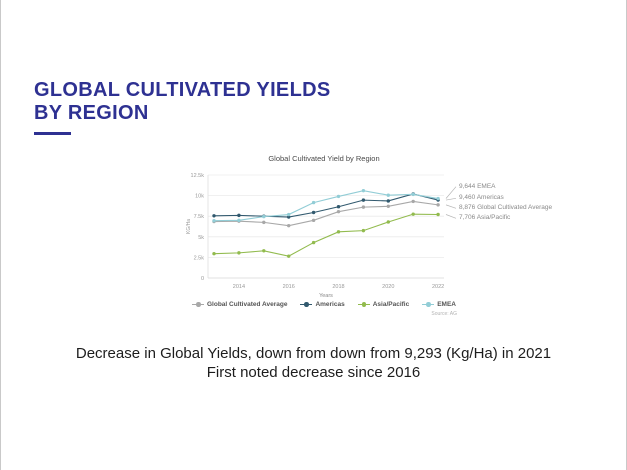 The width and height of the screenshot is (627, 470). I want to click on legend-item-emea: EMEA, so click(439, 304).